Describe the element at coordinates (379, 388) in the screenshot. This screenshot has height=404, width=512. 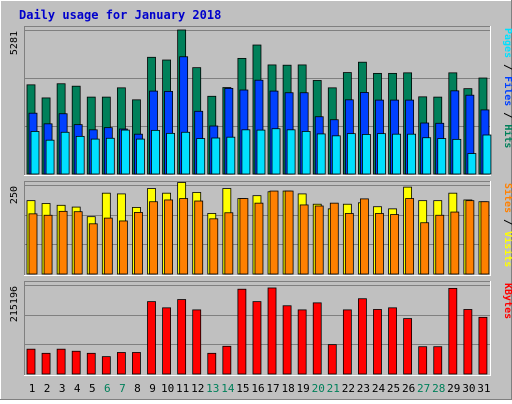
I see `x-day-label-24: 24` at that location.